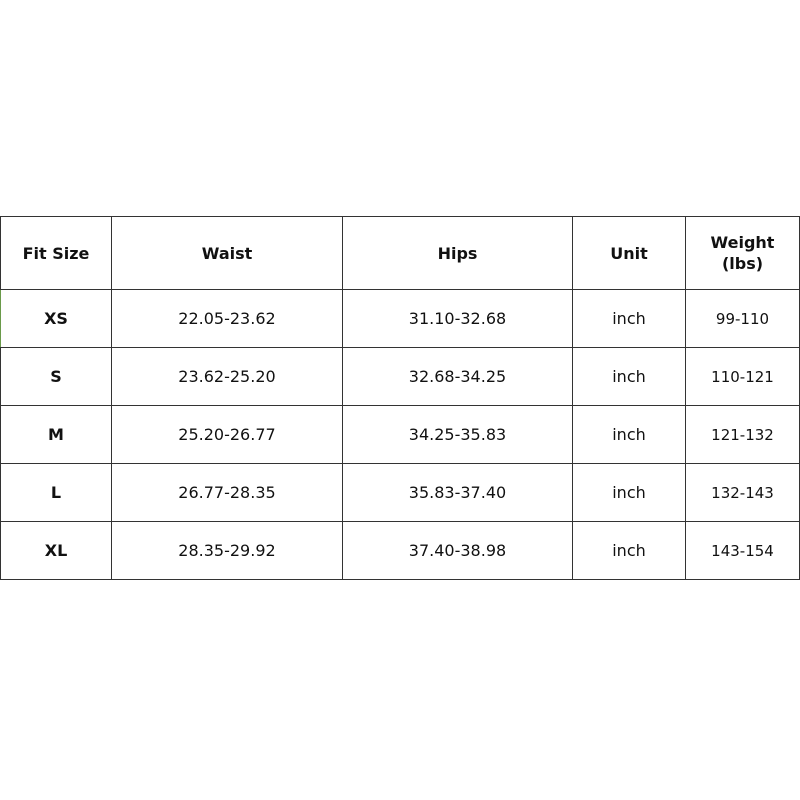 The image size is (800, 800). Describe the element at coordinates (742, 492) in the screenshot. I see `cell-weight: 132-143` at that location.